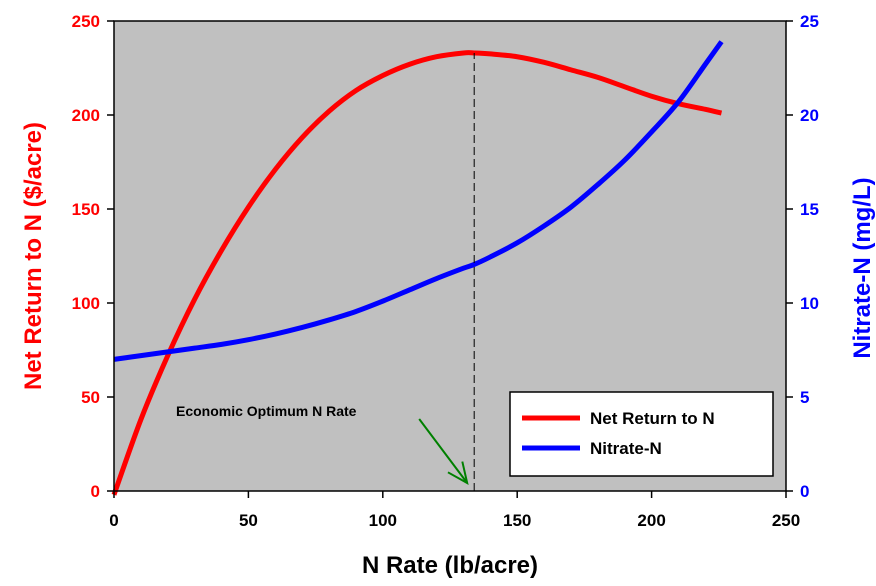 This screenshot has height=586, width=876. I want to click on x-axis-title: N Rate (lb/acre), so click(450, 565).